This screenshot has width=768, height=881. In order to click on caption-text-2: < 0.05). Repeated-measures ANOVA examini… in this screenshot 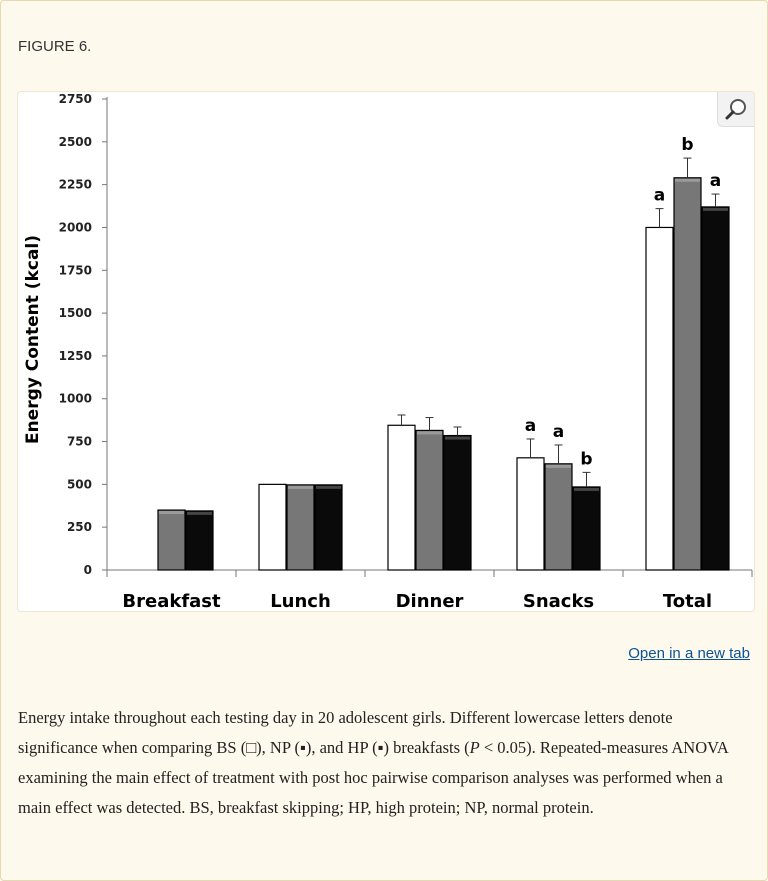, I will do `click(373, 777)`.